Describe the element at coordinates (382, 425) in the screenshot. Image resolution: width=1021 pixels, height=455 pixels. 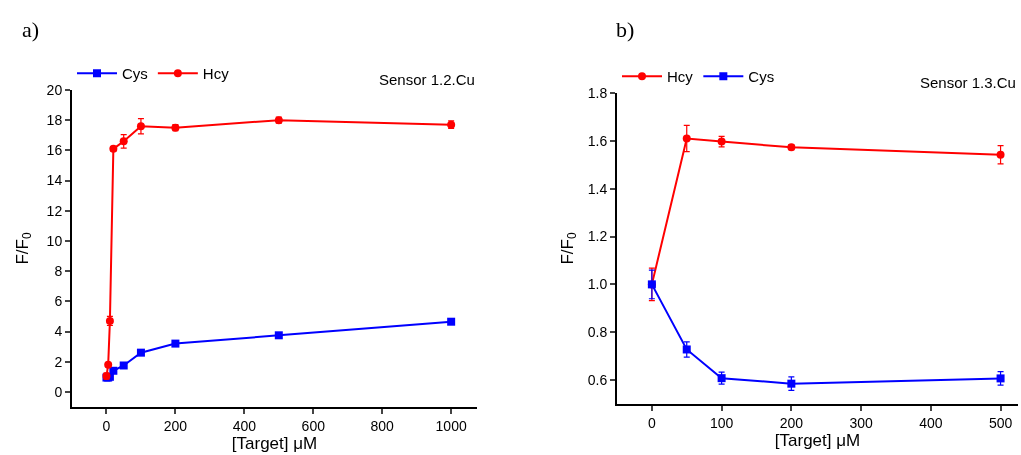
I see `x-tick-label: 800` at that location.